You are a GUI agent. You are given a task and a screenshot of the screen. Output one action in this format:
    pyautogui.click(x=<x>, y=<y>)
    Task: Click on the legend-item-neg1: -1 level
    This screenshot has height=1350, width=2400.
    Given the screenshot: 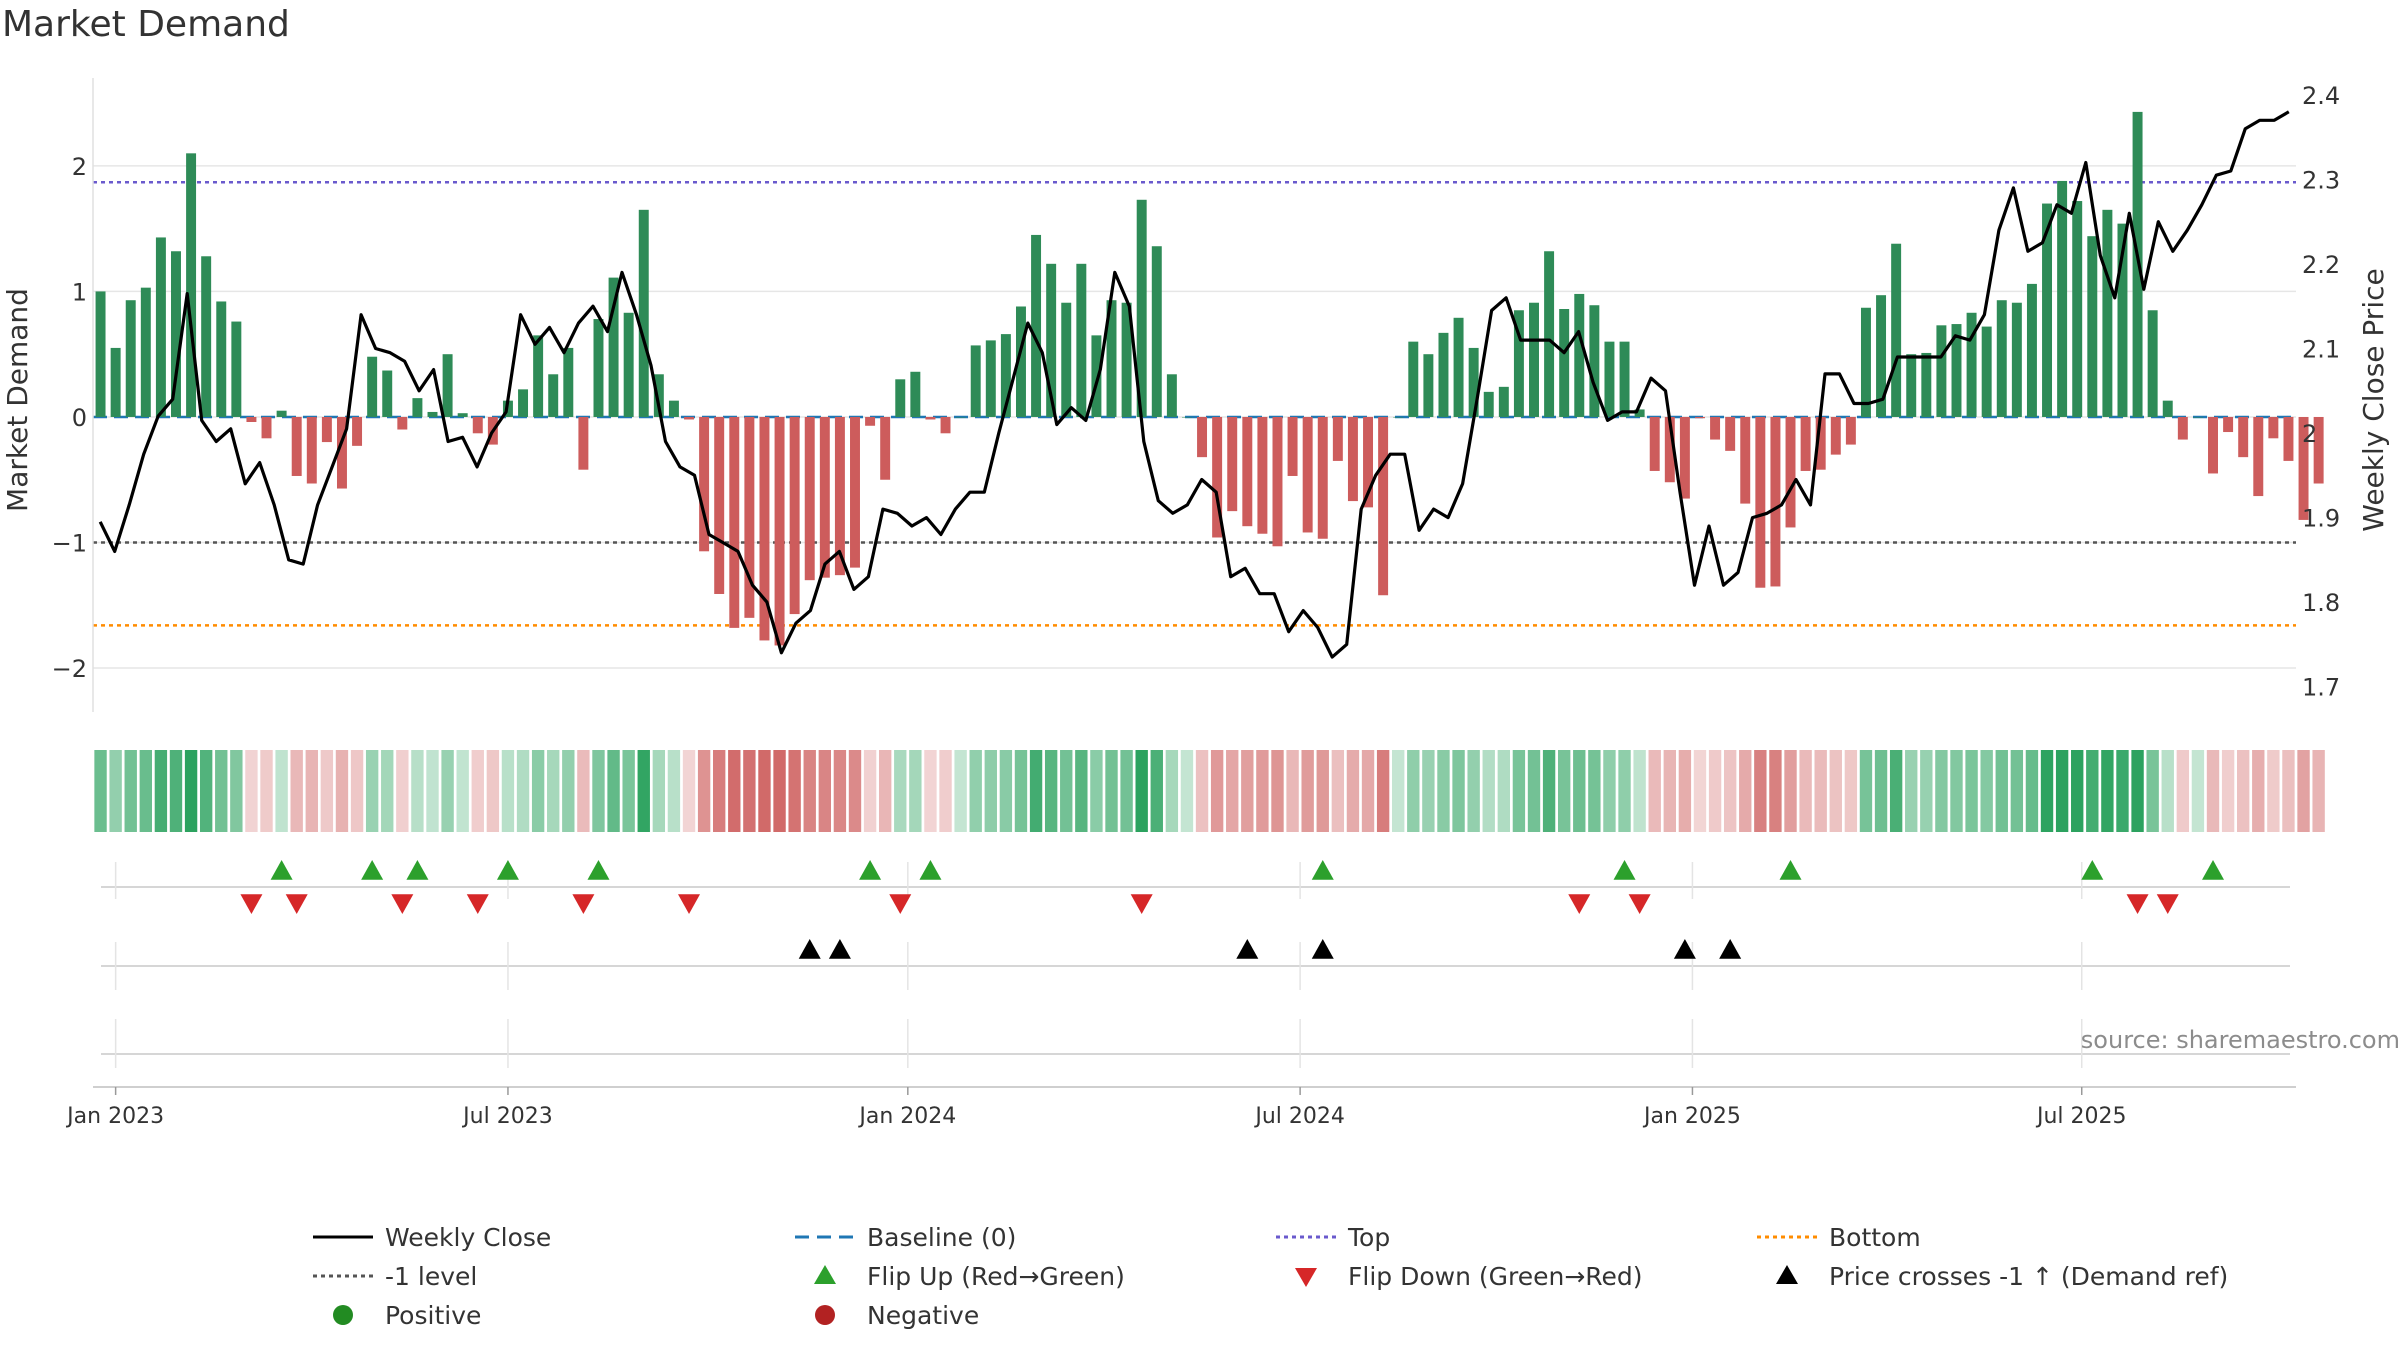 What is the action you would take?
    pyautogui.click(x=395, y=1276)
    